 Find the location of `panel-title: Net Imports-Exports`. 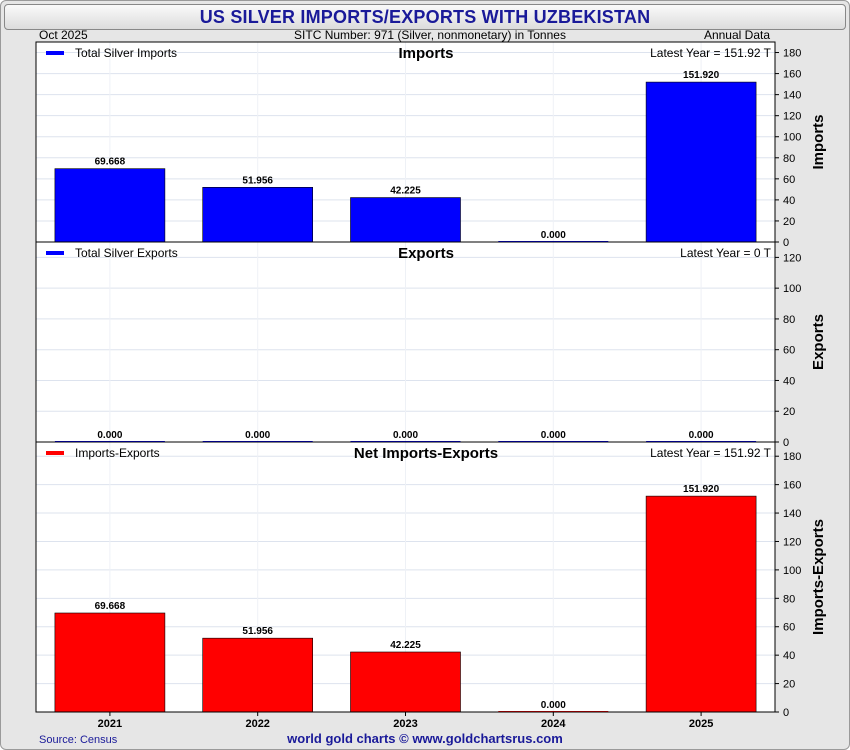

panel-title: Net Imports-Exports is located at coordinates (426, 453).